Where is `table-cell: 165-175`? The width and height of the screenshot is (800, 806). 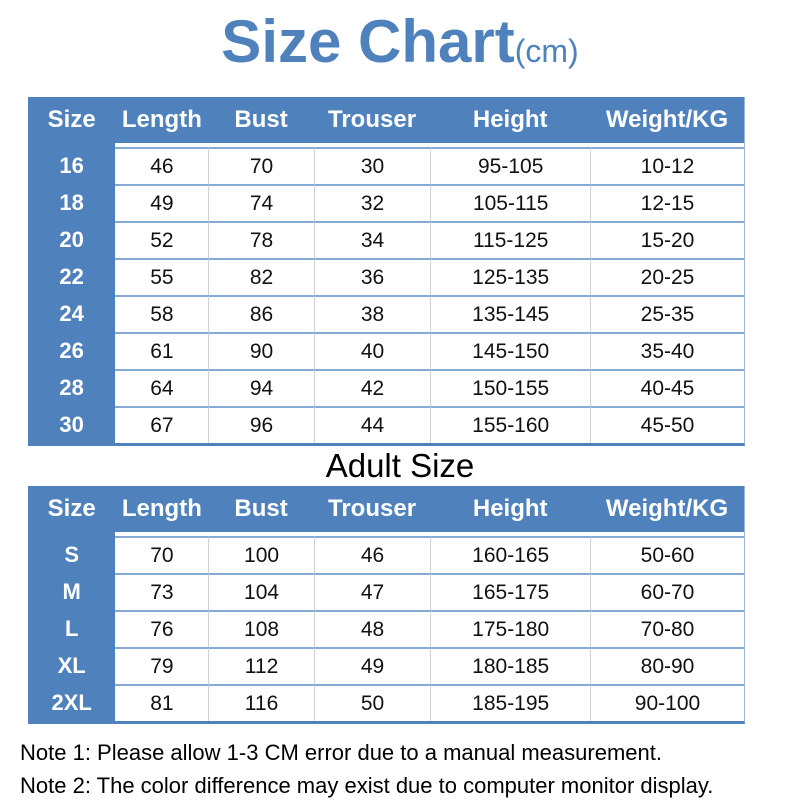
table-cell: 165-175 is located at coordinates (510, 591).